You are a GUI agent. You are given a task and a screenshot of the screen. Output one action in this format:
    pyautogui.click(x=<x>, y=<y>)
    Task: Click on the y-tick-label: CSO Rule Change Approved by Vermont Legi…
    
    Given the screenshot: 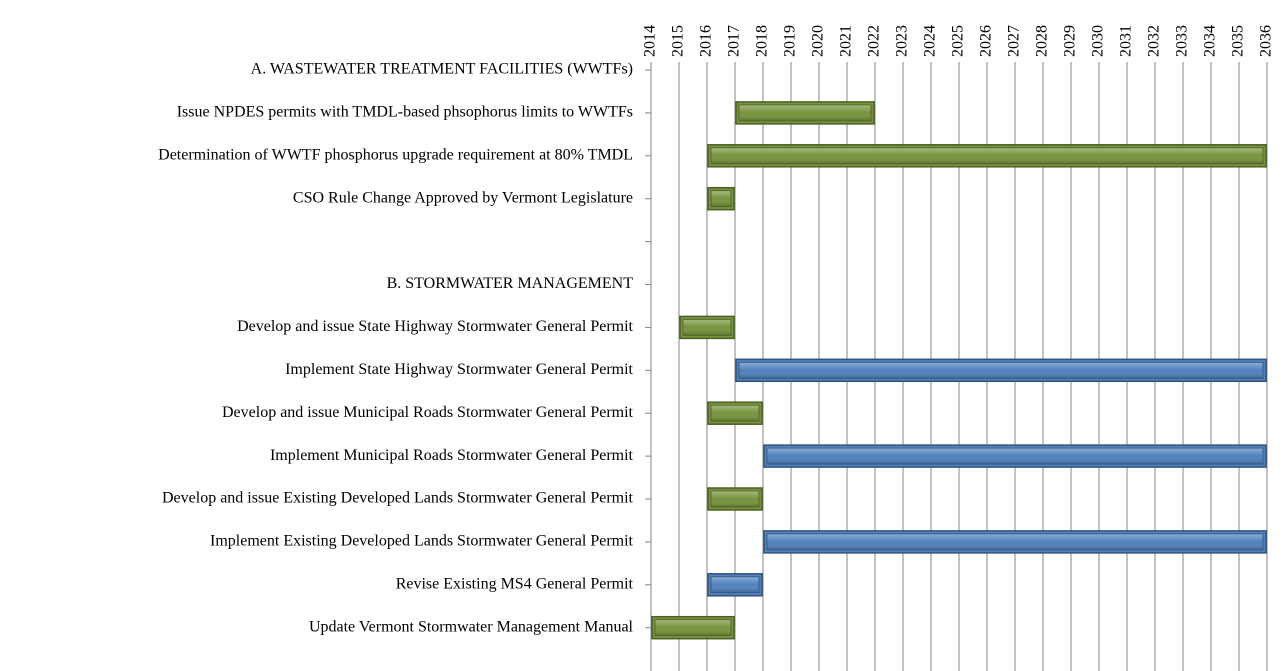 What is the action you would take?
    pyautogui.click(x=463, y=197)
    